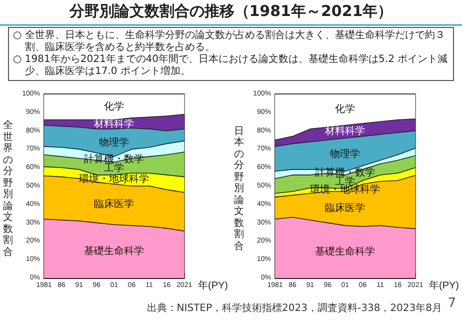 The width and height of the screenshot is (462, 320). Describe the element at coordinates (230, 65) in the screenshot. I see `text: ○ 1981年から2021年までの40年間で、日本における論文数は、基礎生命科学は5.2 ポイント減少、臨床医学は17.0 ポイント増加。` at that location.